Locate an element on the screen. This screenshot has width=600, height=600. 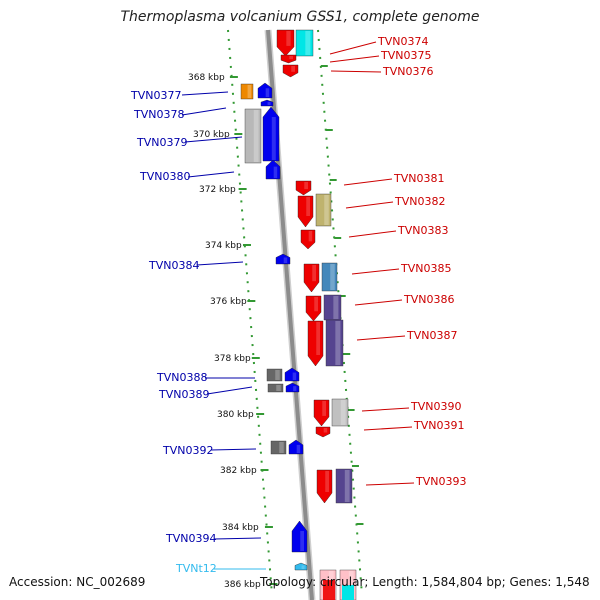
kbp-tick-label: 372 kbp is located at coordinates (217, 190).